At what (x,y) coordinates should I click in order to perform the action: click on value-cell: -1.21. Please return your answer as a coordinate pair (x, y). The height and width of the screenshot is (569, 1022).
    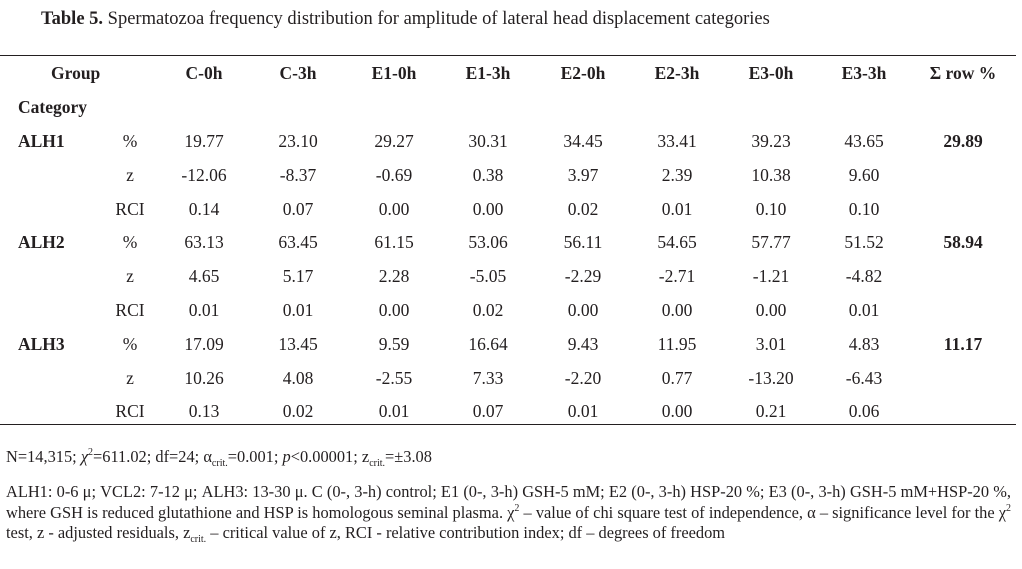
    Looking at the image, I should click on (771, 276).